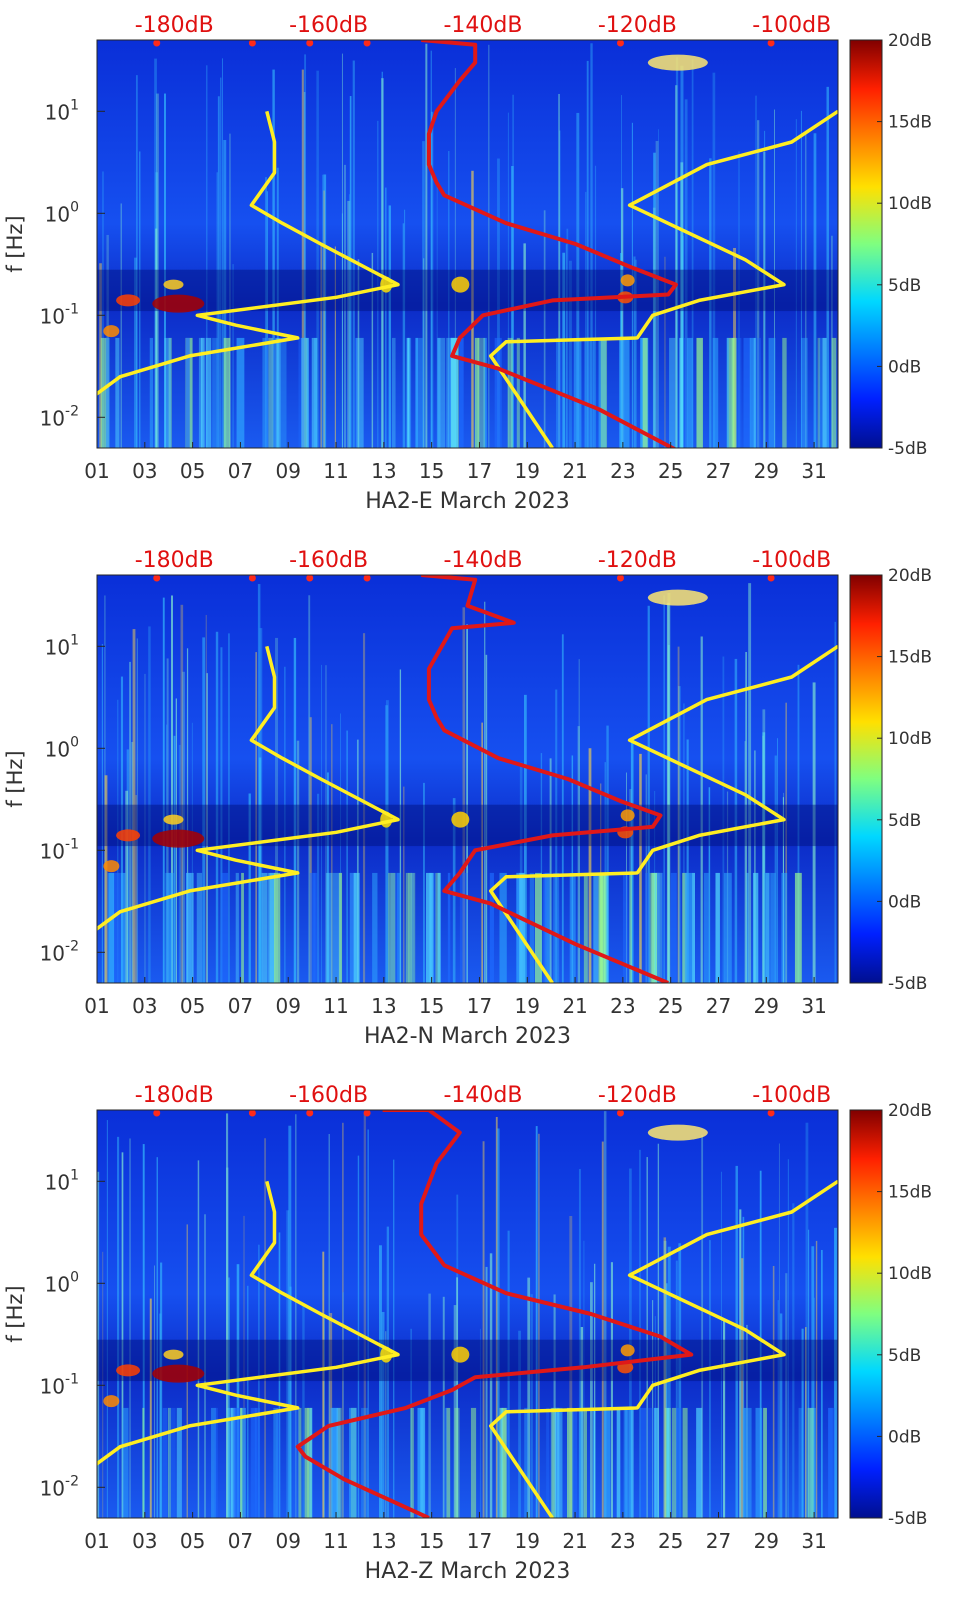  What do you see at coordinates (771, 1113) in the screenshot?
I see `panel-2-top-marker` at bounding box center [771, 1113].